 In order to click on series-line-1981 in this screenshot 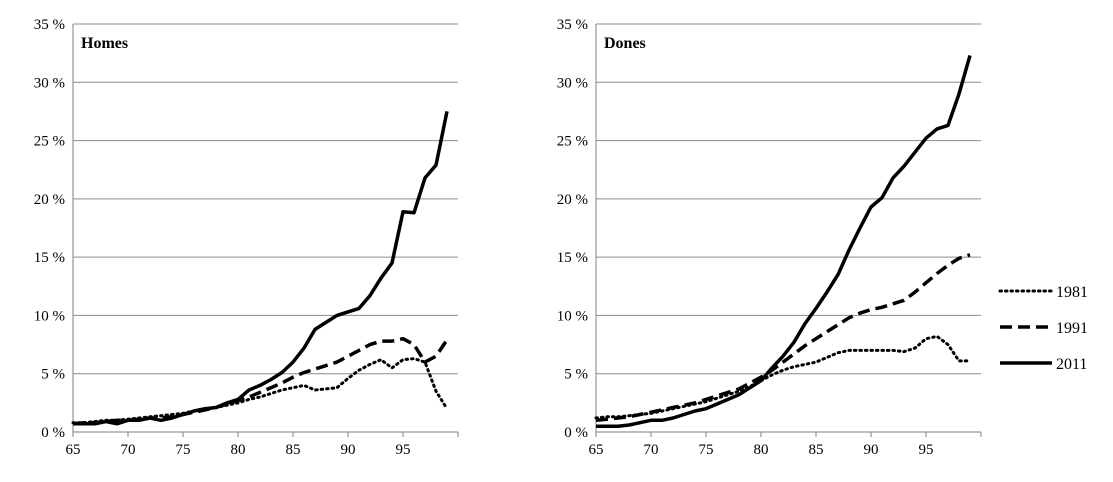, I will do `click(783, 377)`.